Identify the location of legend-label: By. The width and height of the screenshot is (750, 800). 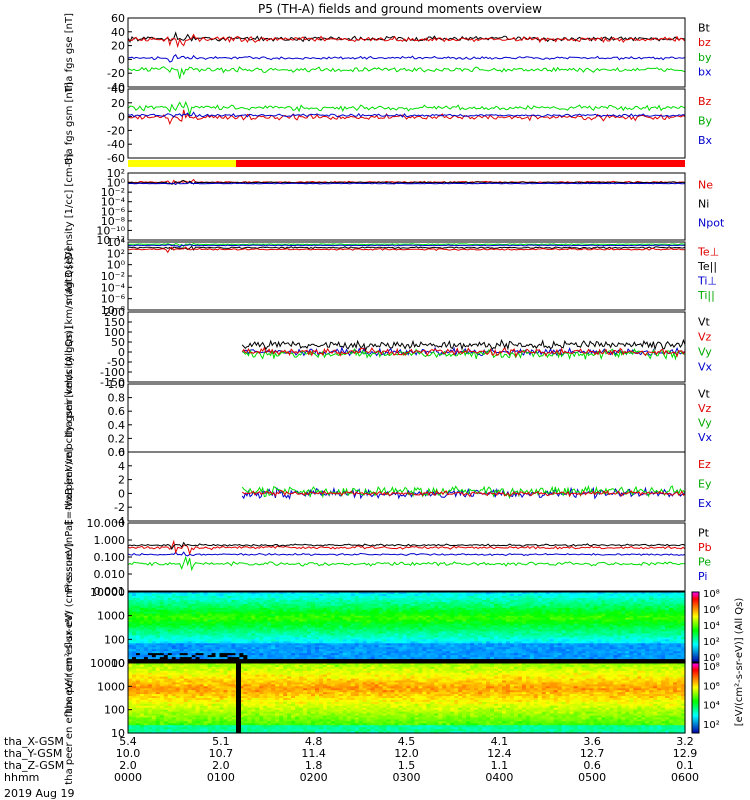
(705, 121).